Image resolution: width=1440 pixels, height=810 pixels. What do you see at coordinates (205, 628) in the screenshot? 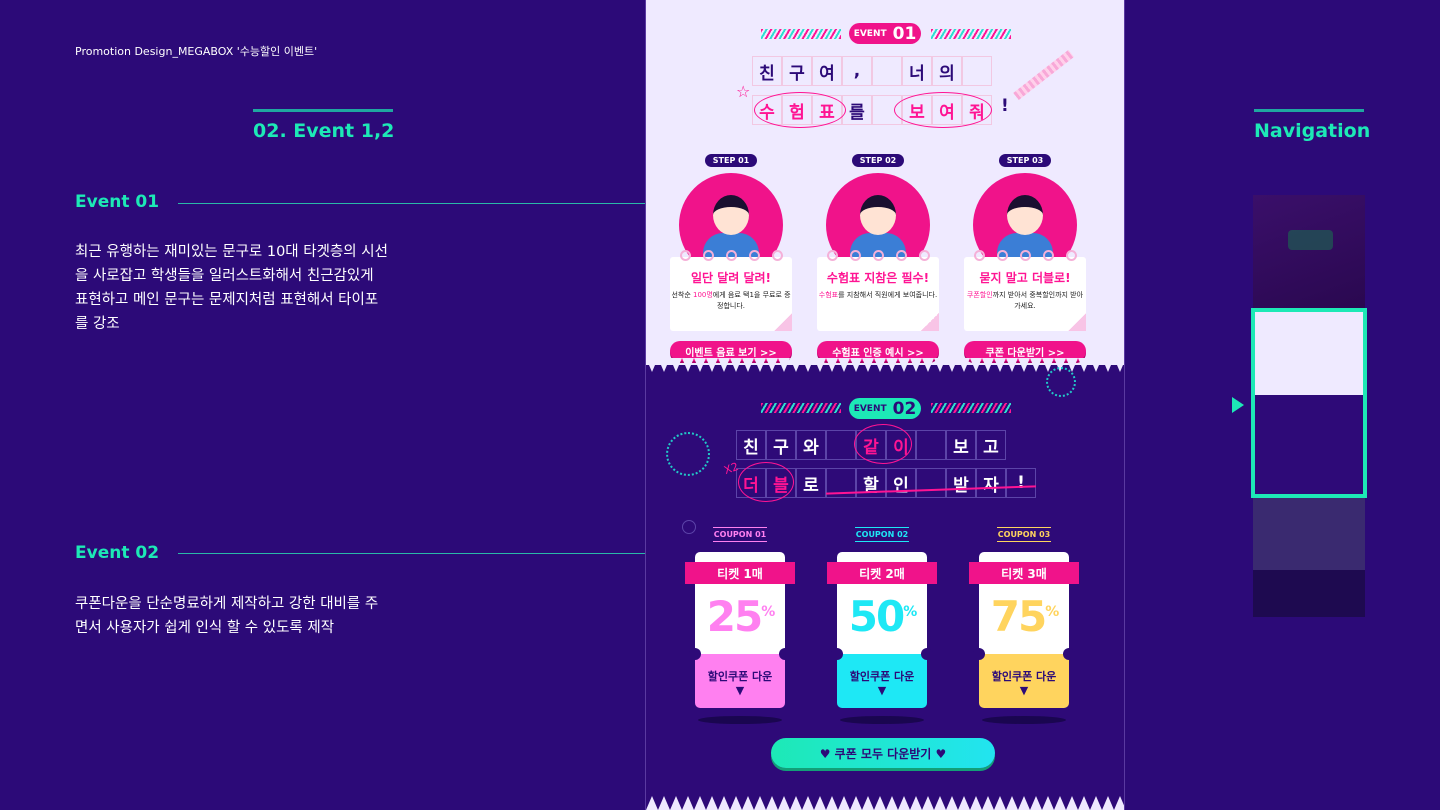
I see `desc-line: 면서 사용자가 쉽게 인식 할 수 있도록 제작` at bounding box center [205, 628].